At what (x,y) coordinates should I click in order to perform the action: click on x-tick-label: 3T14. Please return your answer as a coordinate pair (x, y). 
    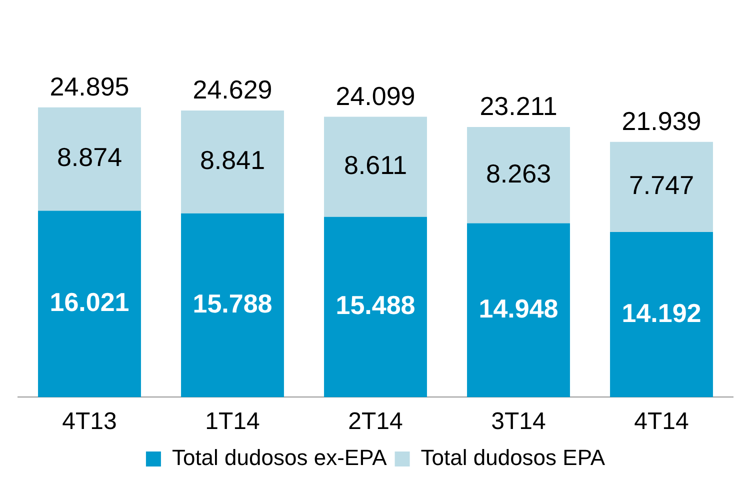
    Looking at the image, I should click on (518, 422).